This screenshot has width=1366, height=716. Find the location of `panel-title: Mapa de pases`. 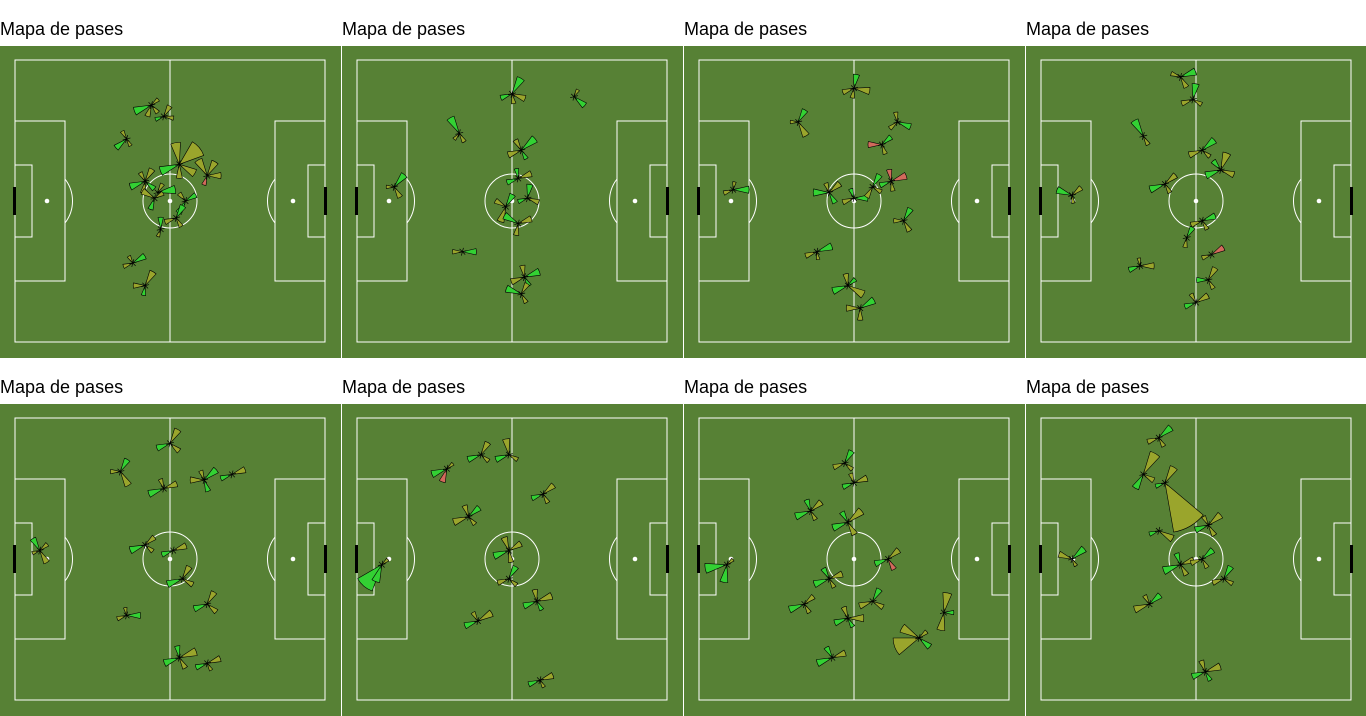

panel-title: Mapa de pases is located at coordinates (746, 387).